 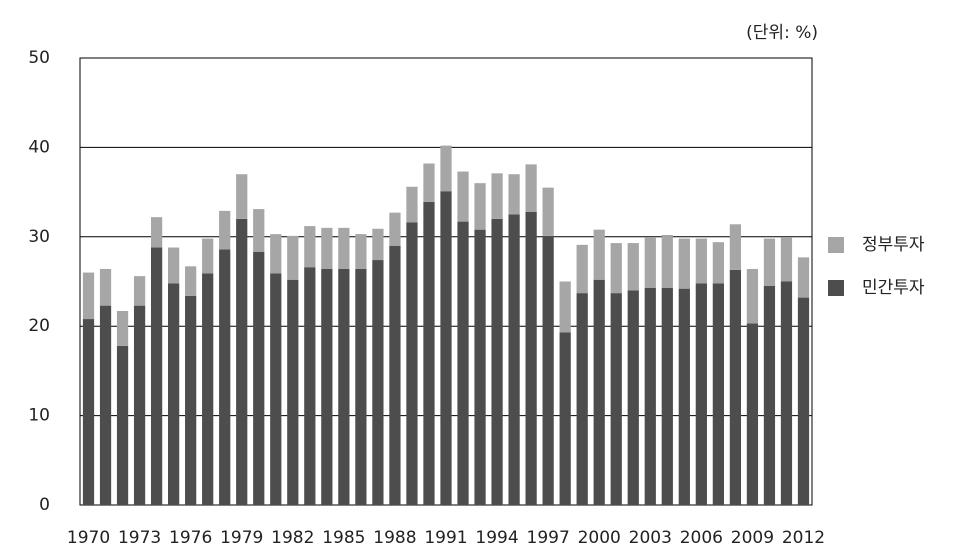 What do you see at coordinates (701, 538) in the screenshot?
I see `x-tick-label: 2006` at bounding box center [701, 538].